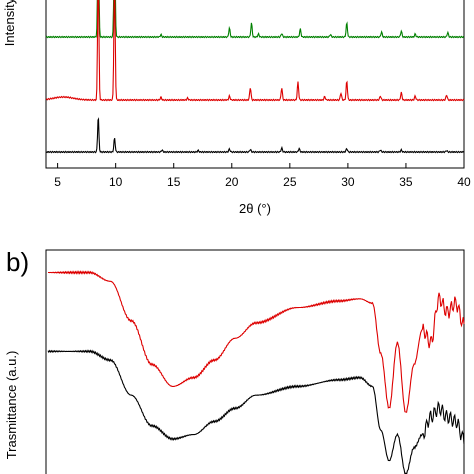 The height and width of the screenshot is (474, 474). Describe the element at coordinates (255, 208) in the screenshot. I see `xrd-x-axis-label: 2θ (°)` at that location.